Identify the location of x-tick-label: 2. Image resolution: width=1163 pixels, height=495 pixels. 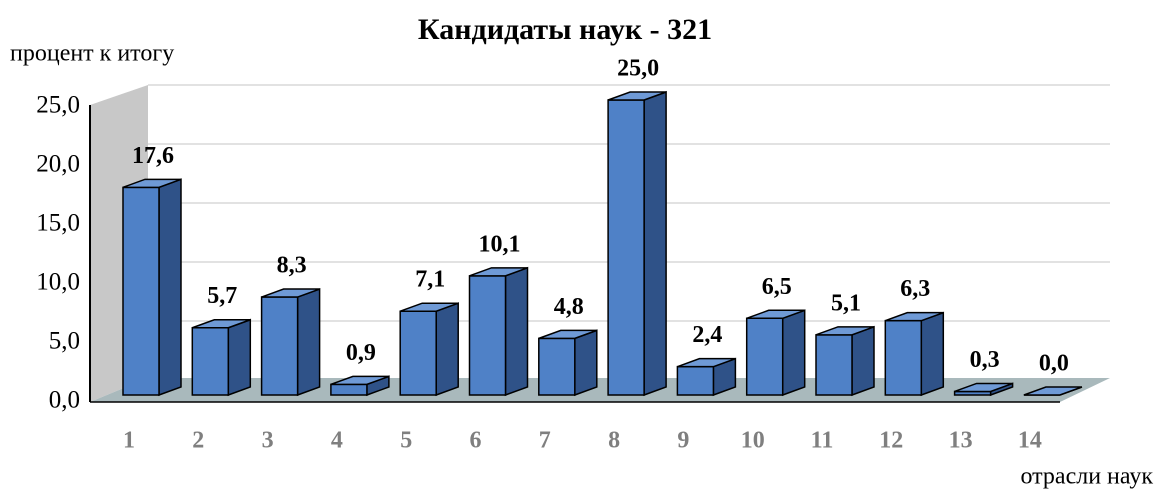
(198, 441).